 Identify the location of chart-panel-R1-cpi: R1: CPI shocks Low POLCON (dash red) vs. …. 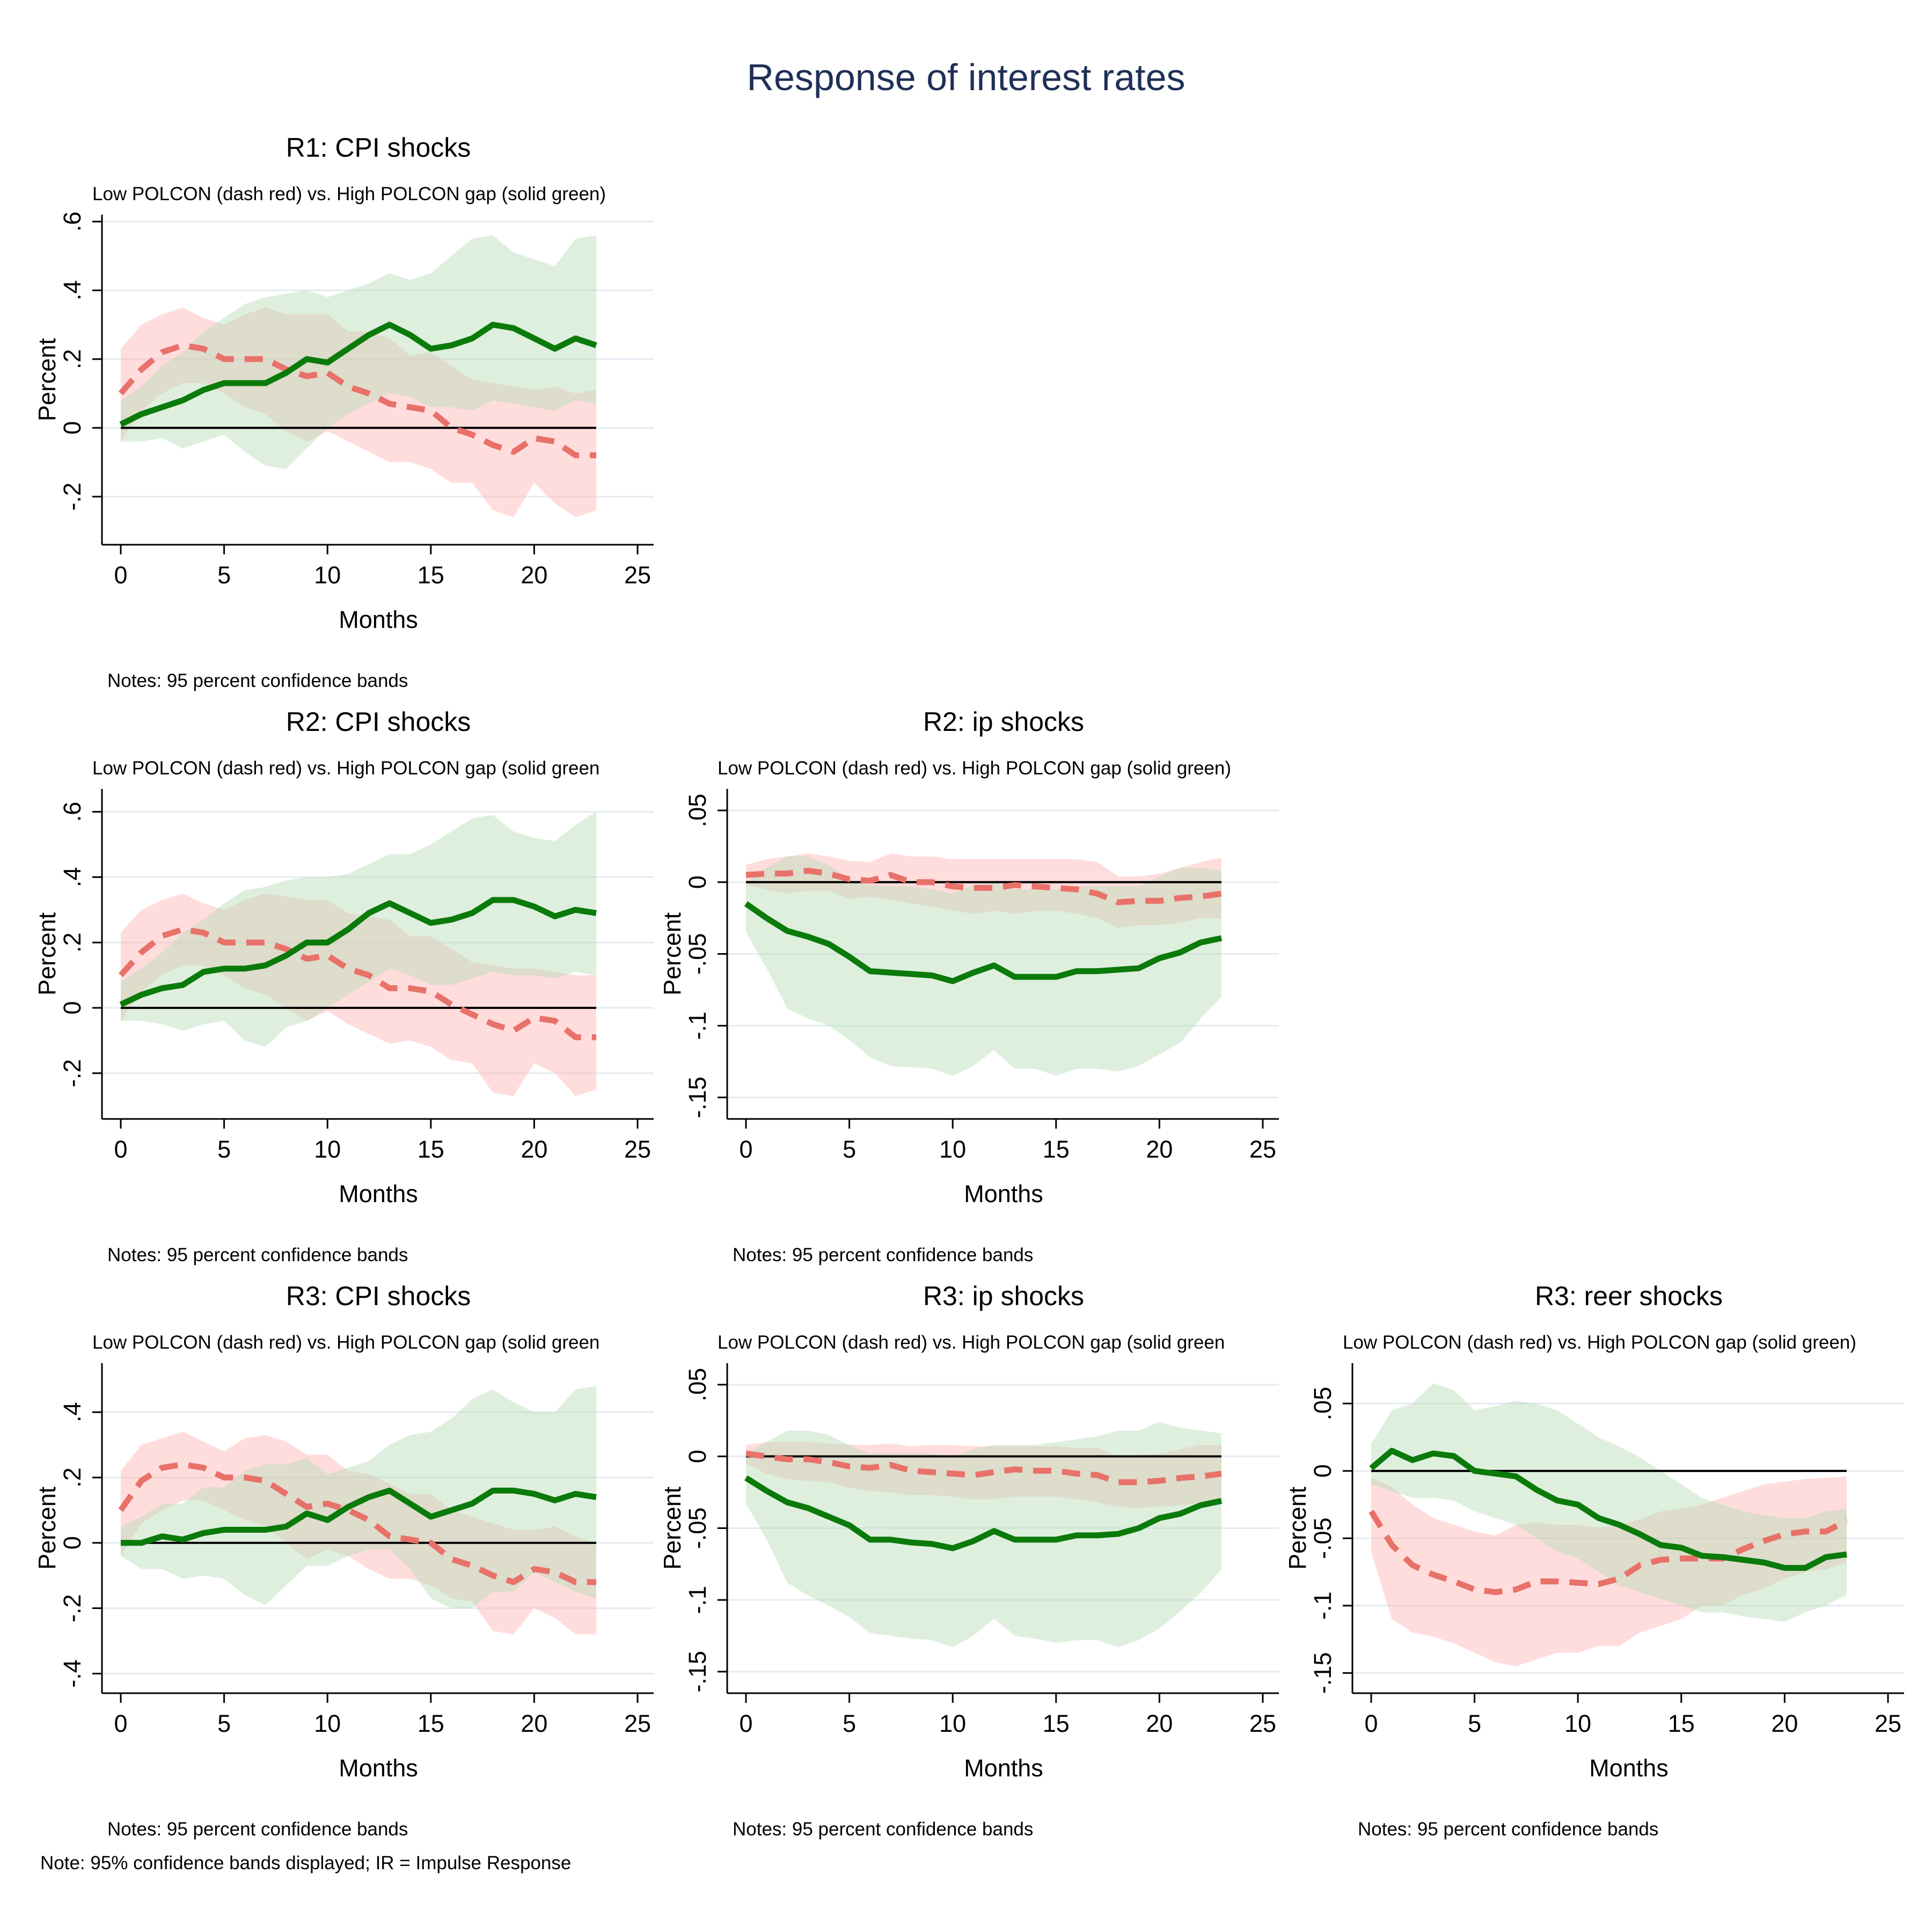
(343, 412).